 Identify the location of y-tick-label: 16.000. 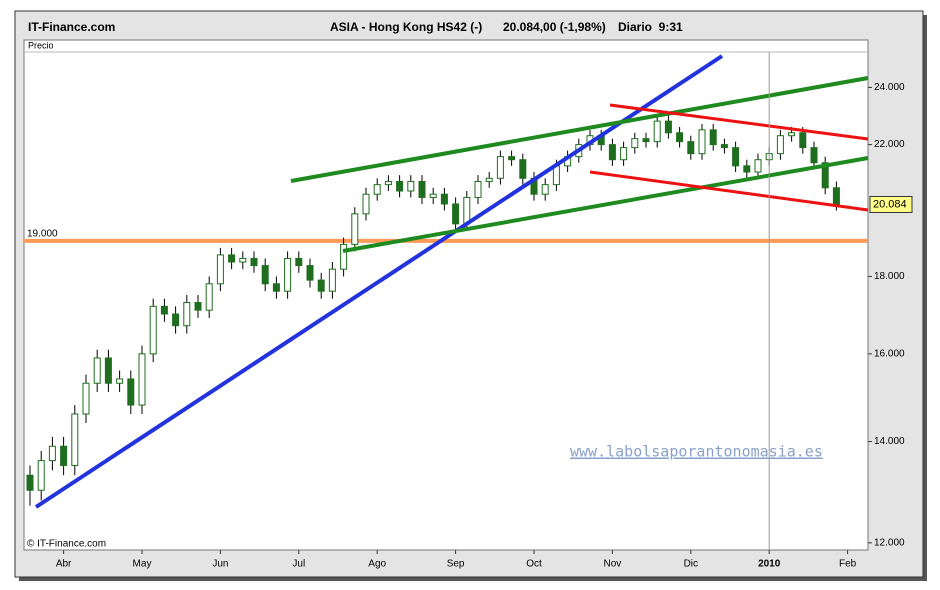
(889, 353).